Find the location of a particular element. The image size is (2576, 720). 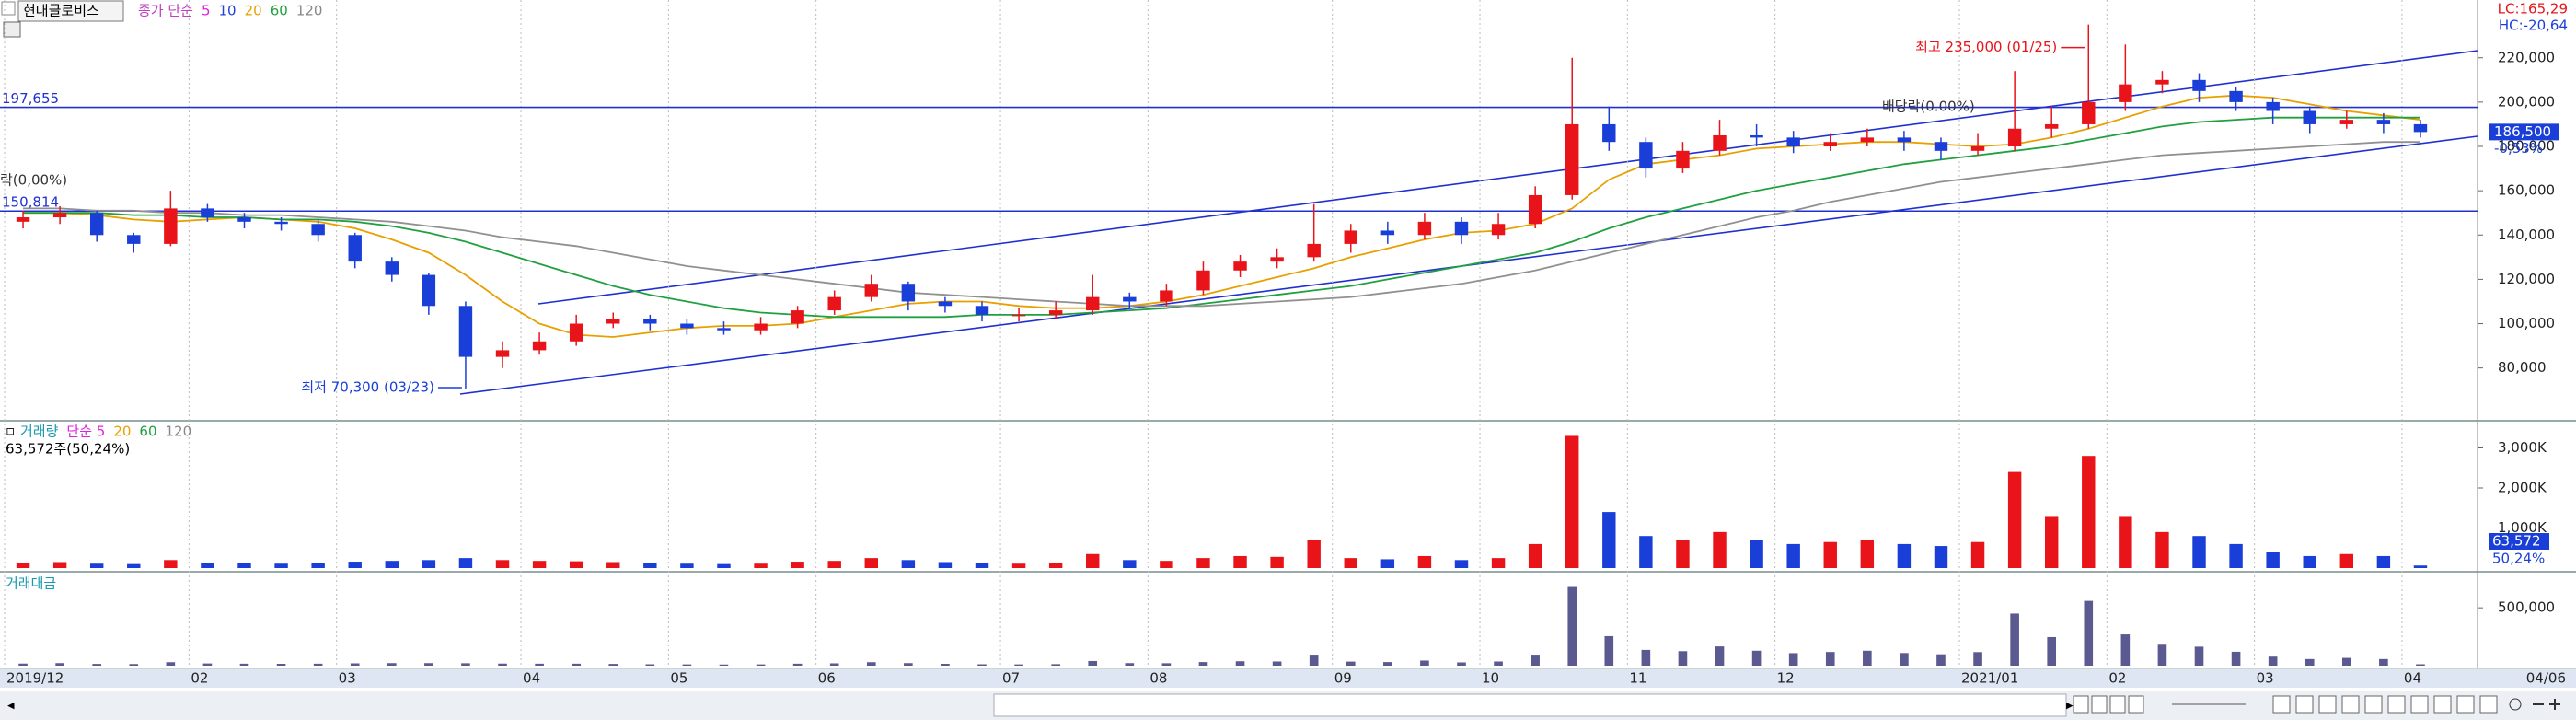

y-tick-label: 220,000 is located at coordinates (2526, 57).